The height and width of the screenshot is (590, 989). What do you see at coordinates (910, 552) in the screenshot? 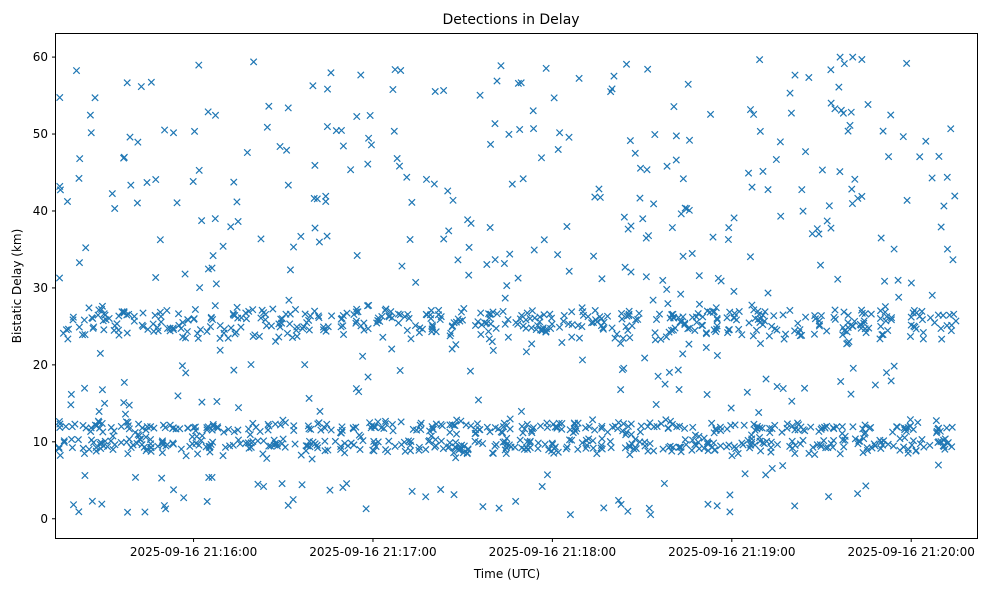
I see `x-tick-label: 2025-09-16 21:20:00` at bounding box center [910, 552].